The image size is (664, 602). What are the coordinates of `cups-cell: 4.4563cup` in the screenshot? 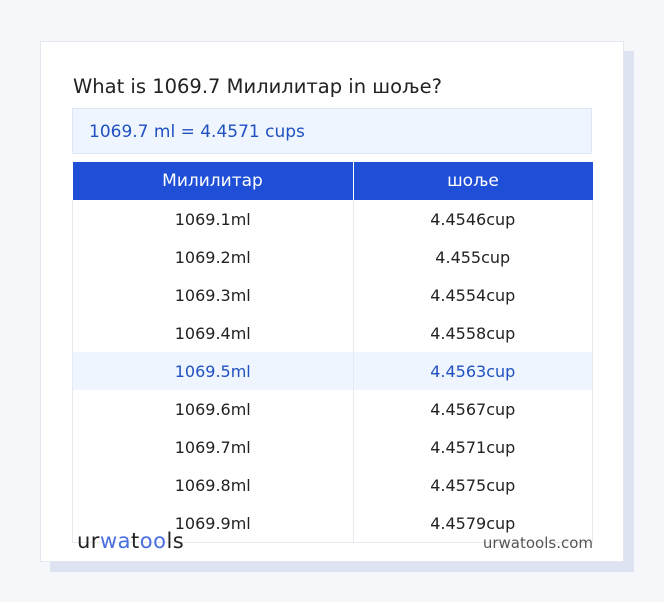 It's located at (472, 371).